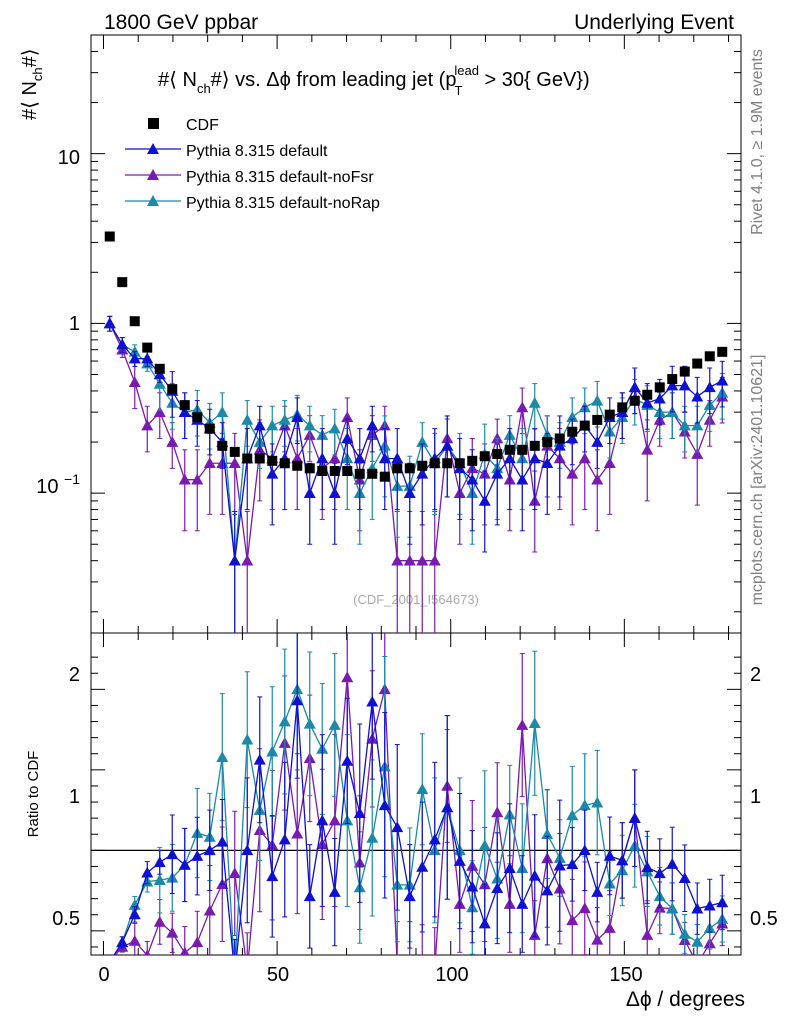 Image resolution: width=786 pixels, height=1024 pixels. I want to click on y-tick-label-10: 10, so click(69, 158).